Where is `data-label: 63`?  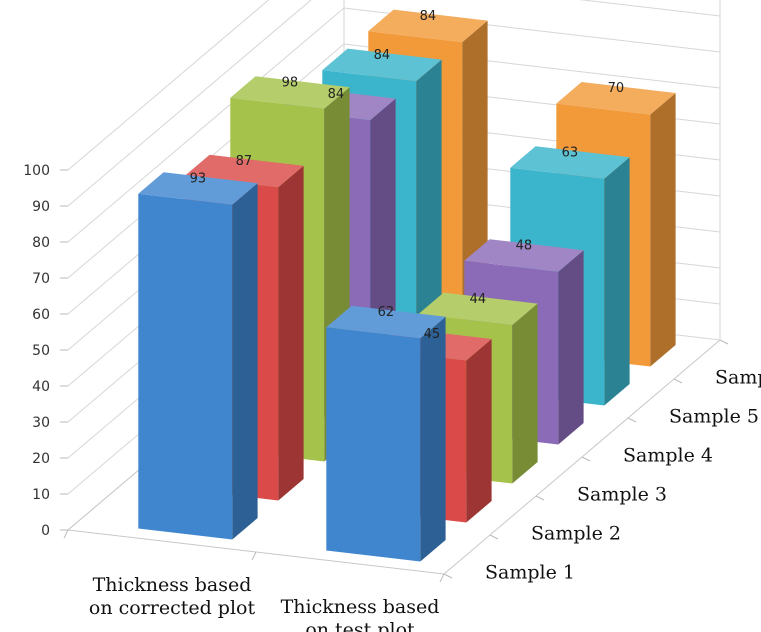
data-label: 63 is located at coordinates (570, 152).